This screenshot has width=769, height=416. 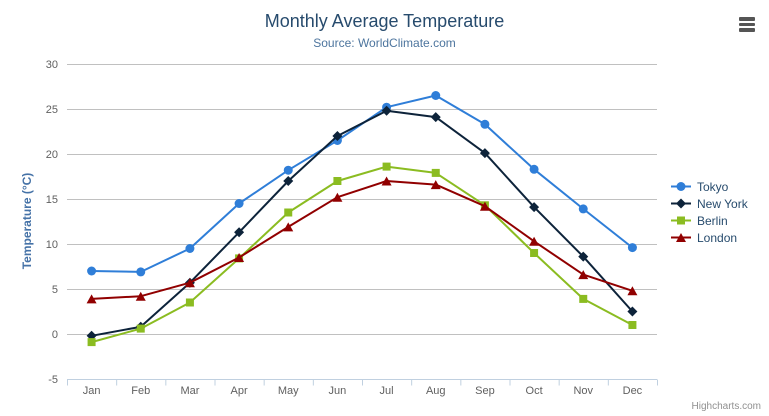 What do you see at coordinates (53, 380) in the screenshot?
I see `y-axis-label: -5` at bounding box center [53, 380].